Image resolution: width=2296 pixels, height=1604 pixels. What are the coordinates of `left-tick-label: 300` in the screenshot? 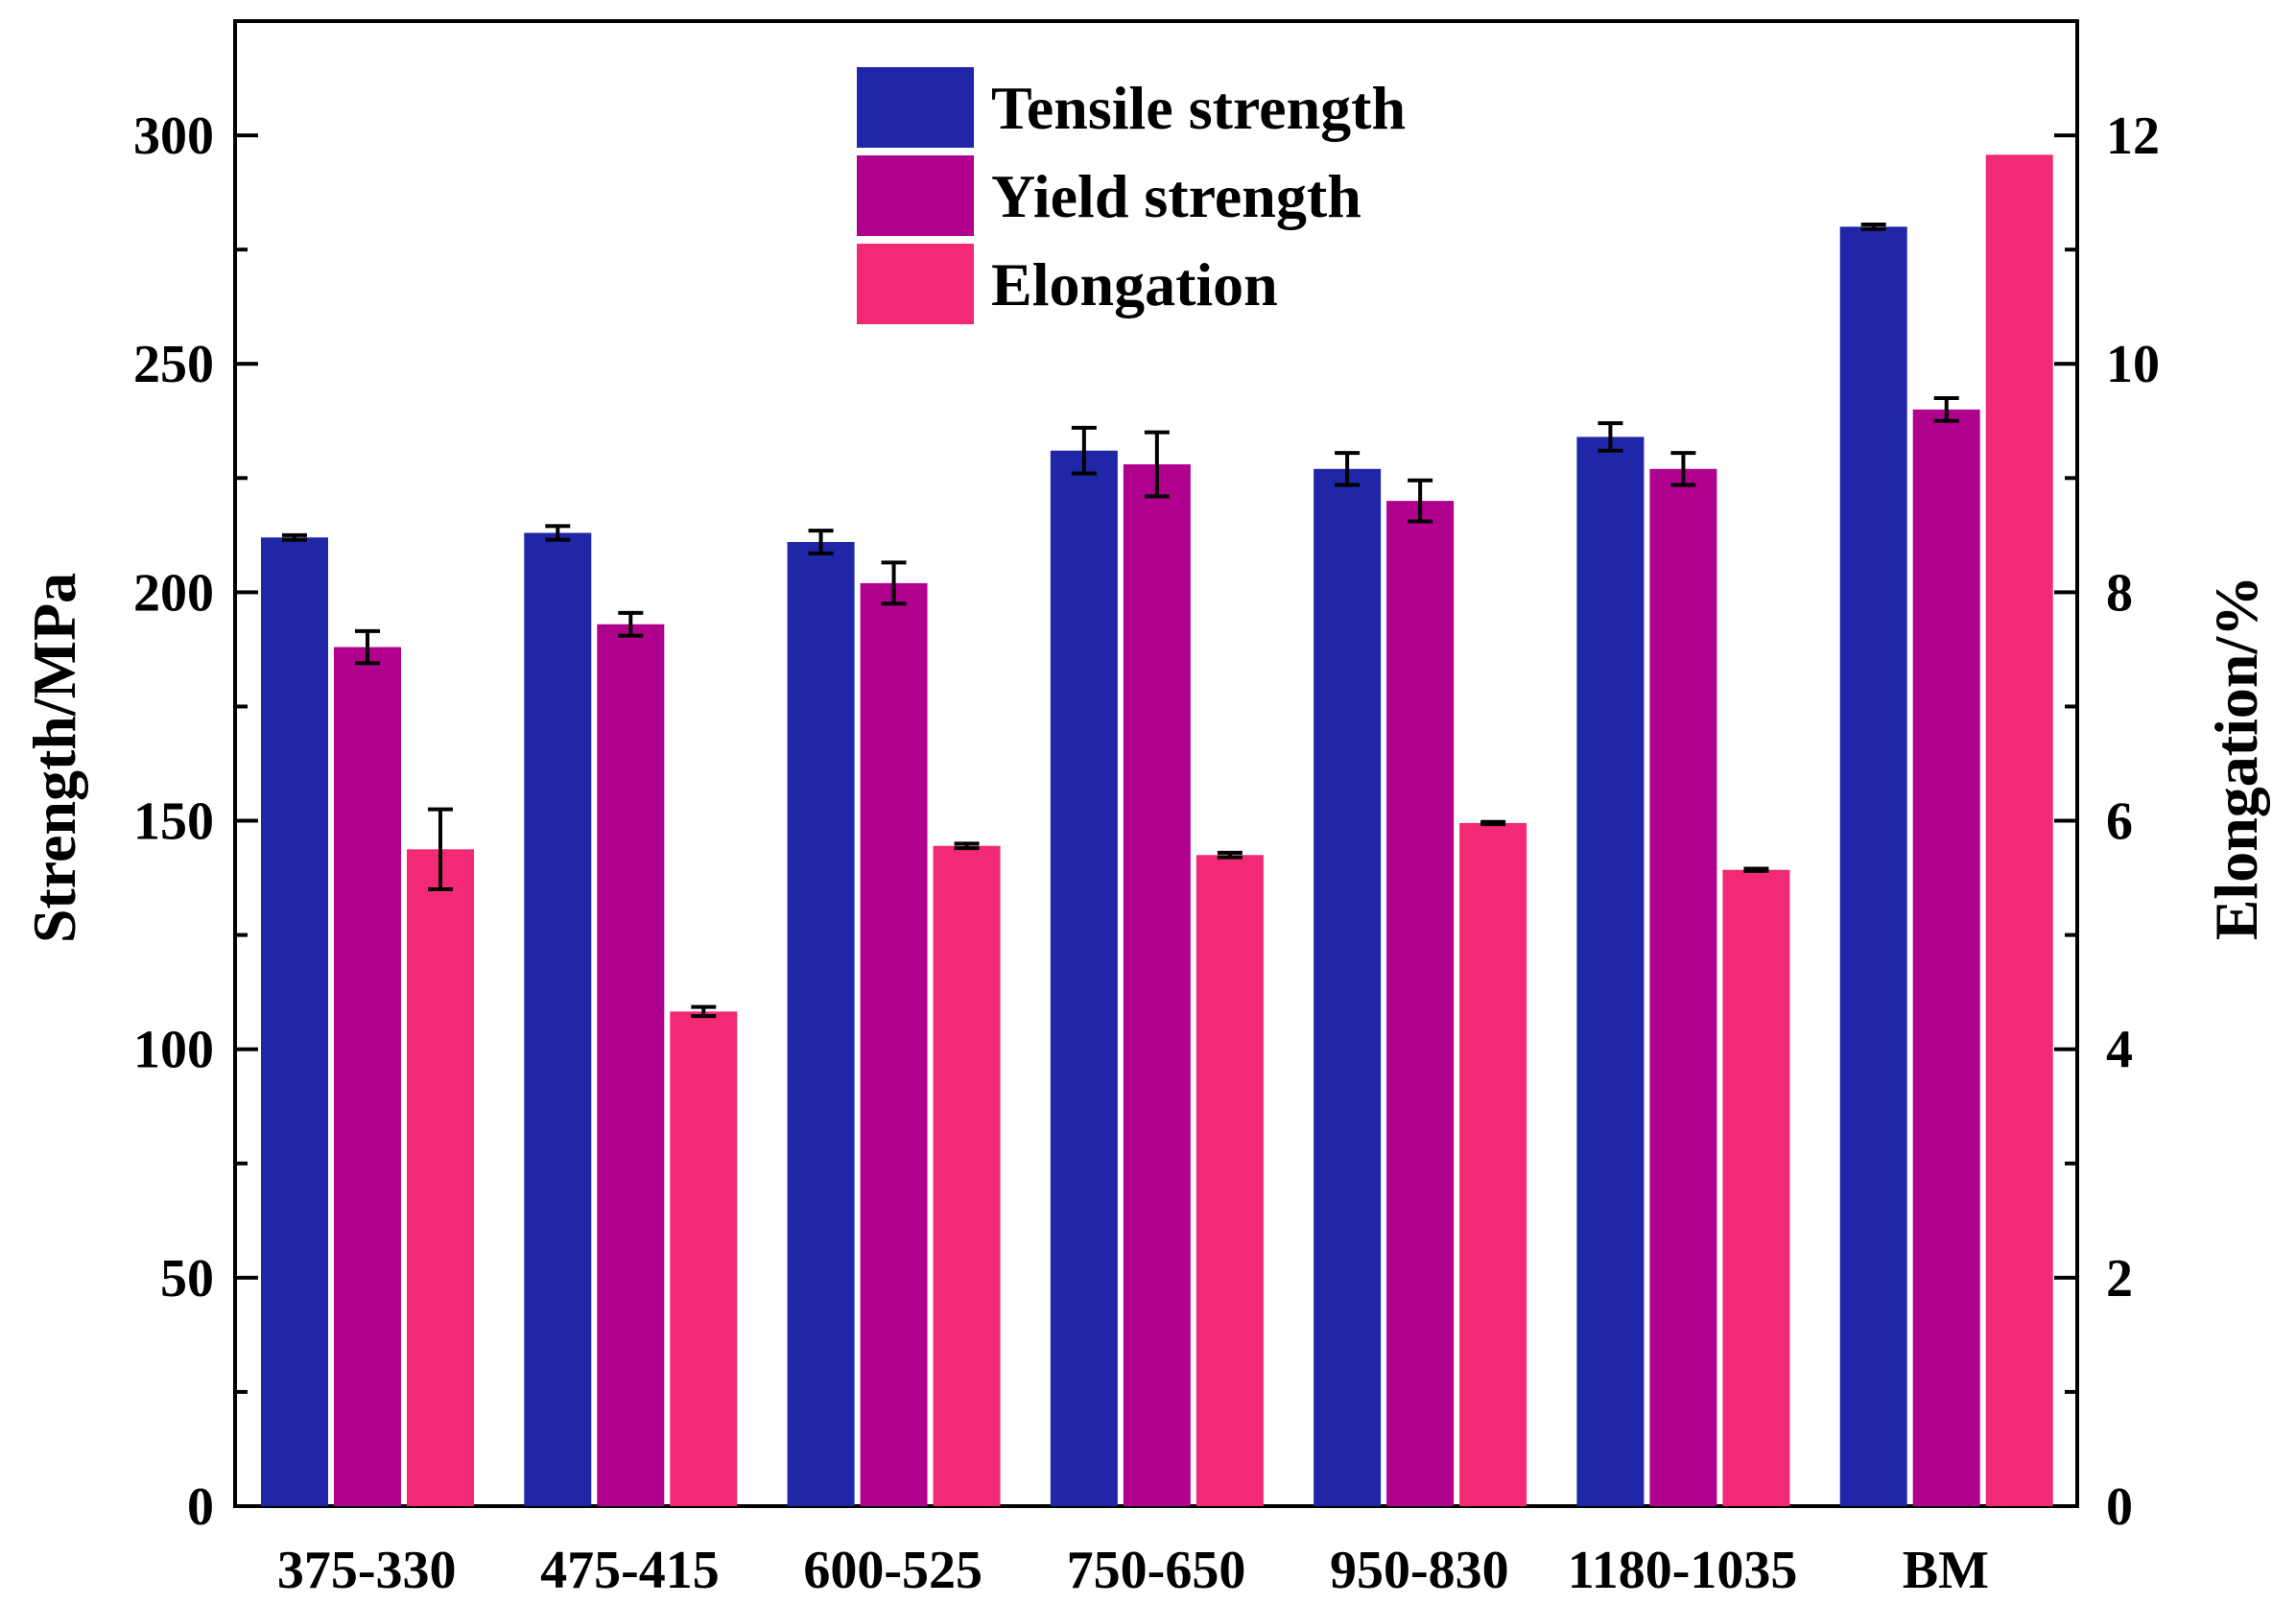 It's located at (173, 136).